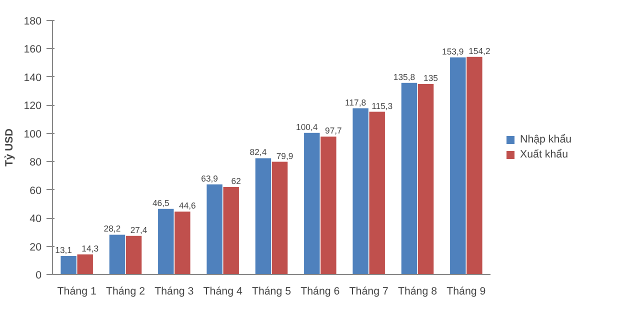  What do you see at coordinates (479, 51) in the screenshot?
I see `data-label: 154,2` at bounding box center [479, 51].